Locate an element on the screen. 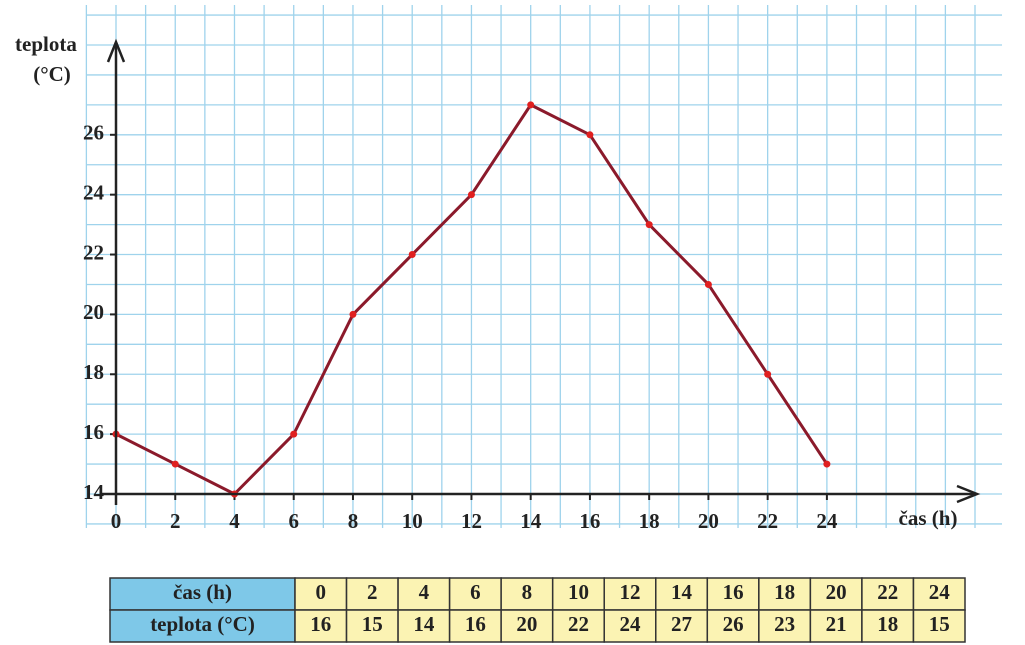  y-tick-label: 18 is located at coordinates (93, 372).